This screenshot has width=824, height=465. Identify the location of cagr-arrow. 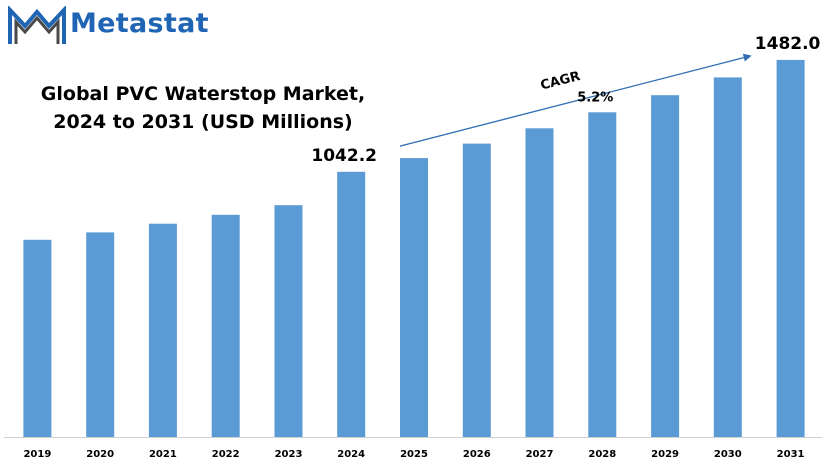
(575, 100).